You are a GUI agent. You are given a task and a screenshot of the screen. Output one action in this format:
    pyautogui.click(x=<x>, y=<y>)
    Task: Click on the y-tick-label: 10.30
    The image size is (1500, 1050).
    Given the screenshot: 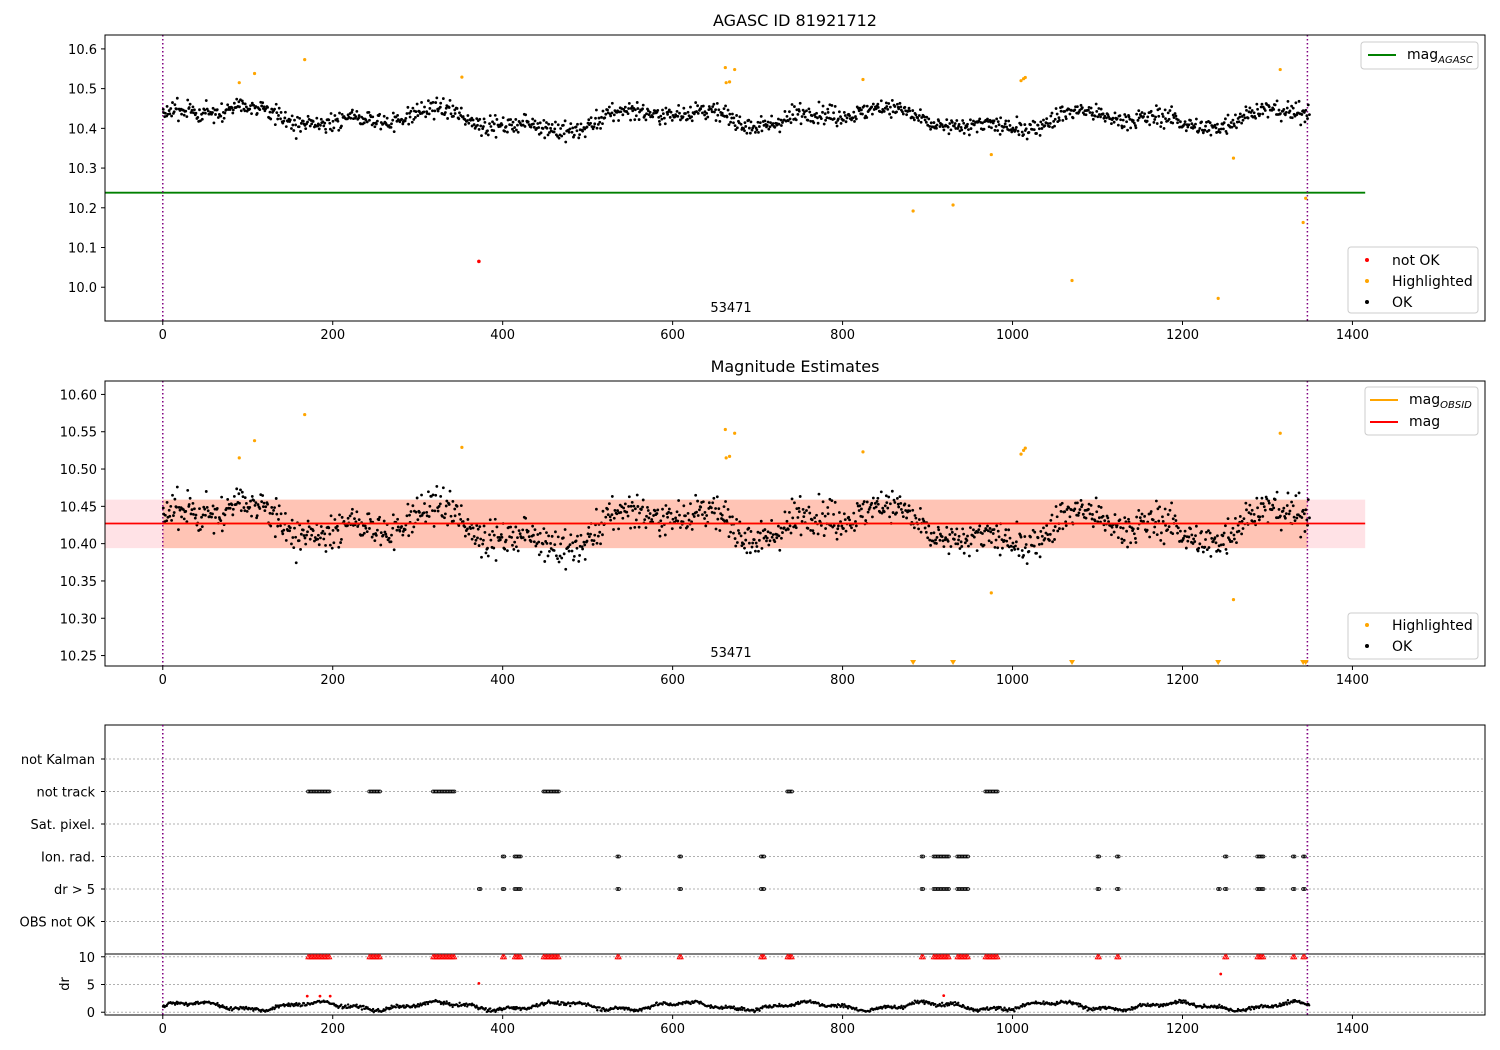 What is the action you would take?
    pyautogui.click(x=78, y=619)
    